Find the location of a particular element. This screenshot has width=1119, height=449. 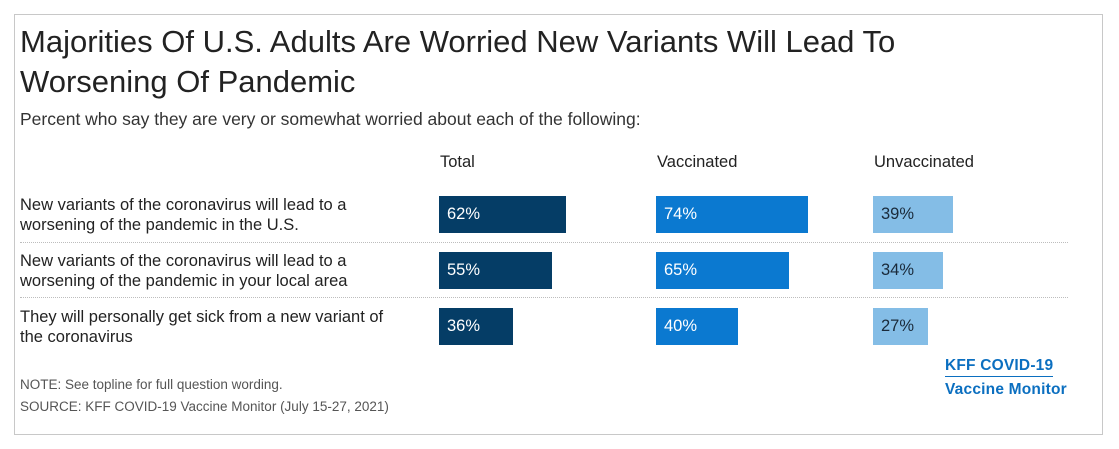

column-header-vaccinated: Vaccinated is located at coordinates (697, 162).